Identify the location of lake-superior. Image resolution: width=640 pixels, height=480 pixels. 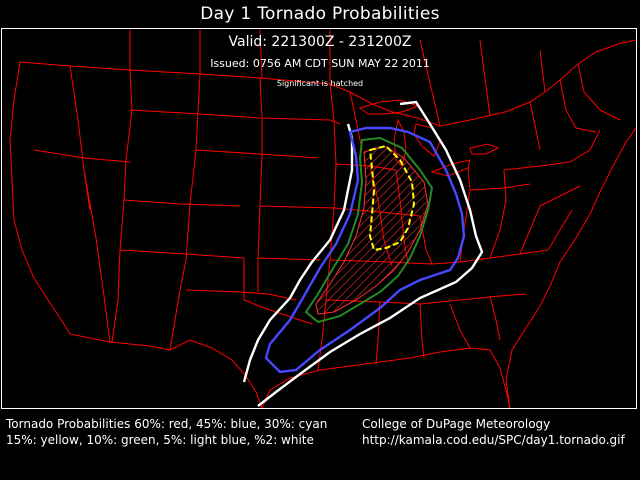
(389, 107).